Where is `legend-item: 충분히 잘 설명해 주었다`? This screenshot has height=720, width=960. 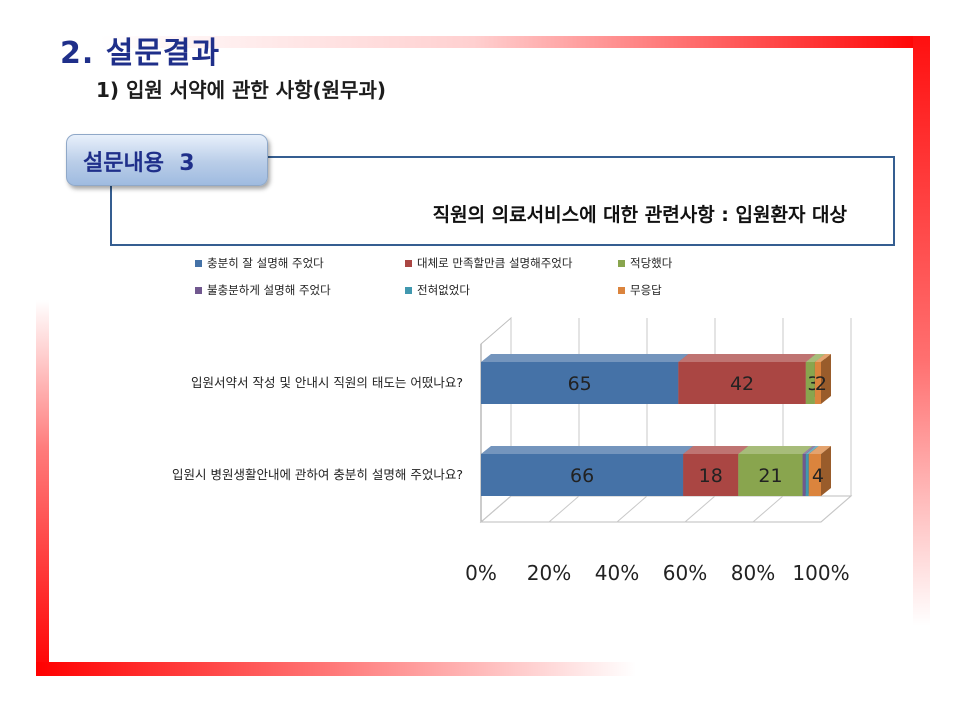 legend-item: 충분히 잘 설명해 주었다 is located at coordinates (259, 263).